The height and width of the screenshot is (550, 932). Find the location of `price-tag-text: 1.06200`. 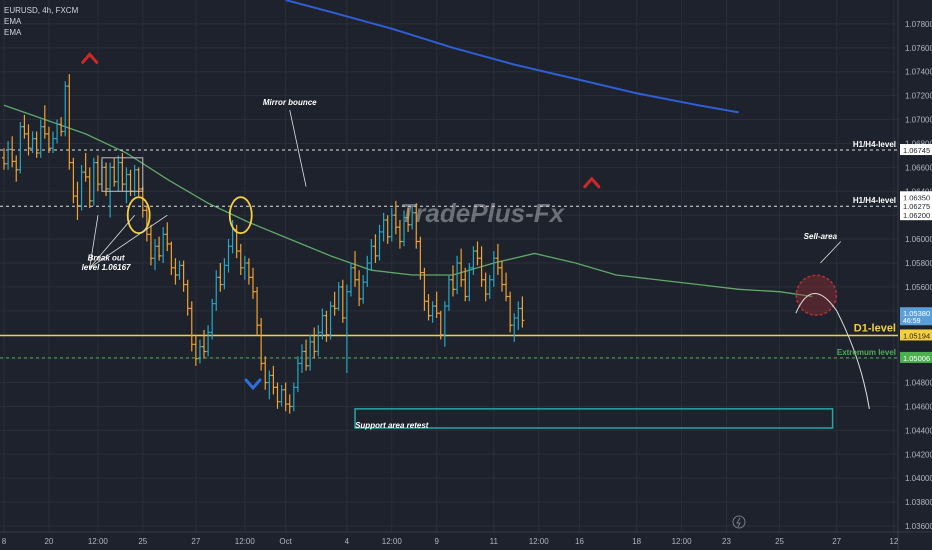

price-tag-text: 1.06200 is located at coordinates (916, 215).